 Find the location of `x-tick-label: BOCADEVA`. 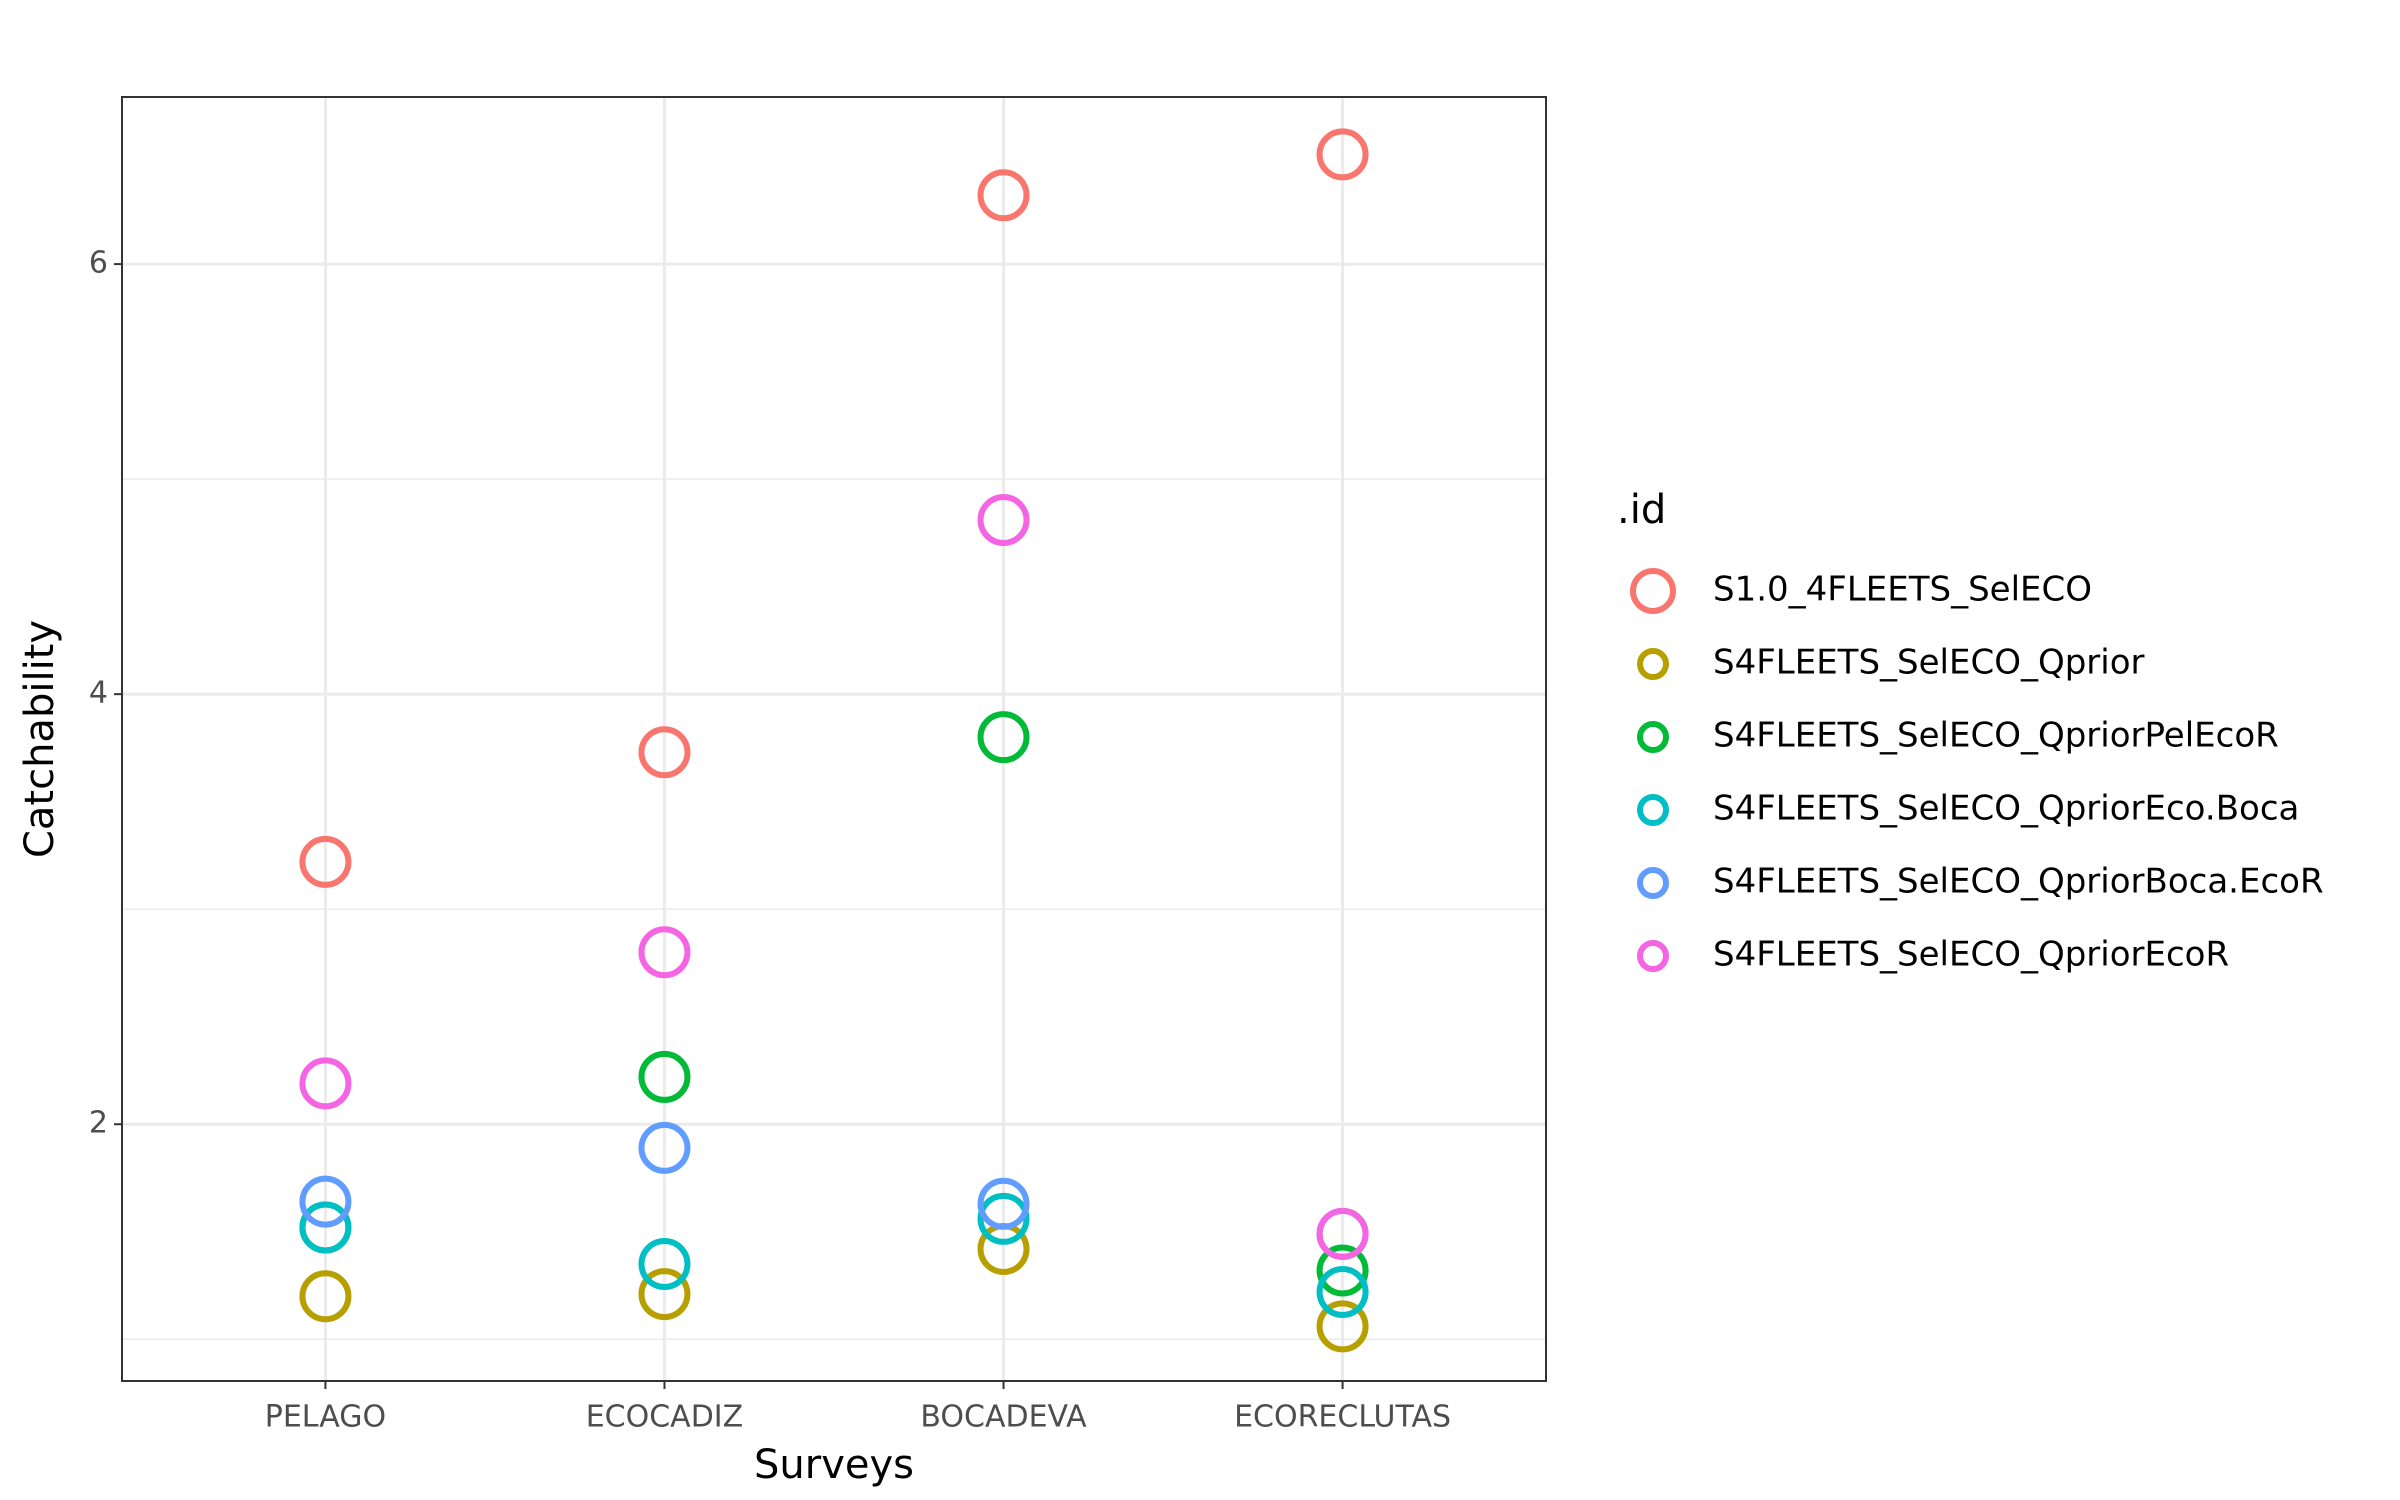

x-tick-label: BOCADEVA is located at coordinates (1003, 1417).